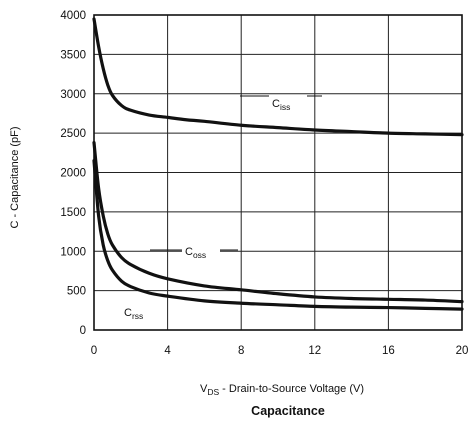  Describe the element at coordinates (137, 316) in the screenshot. I see `series-label-sub: rss` at that location.